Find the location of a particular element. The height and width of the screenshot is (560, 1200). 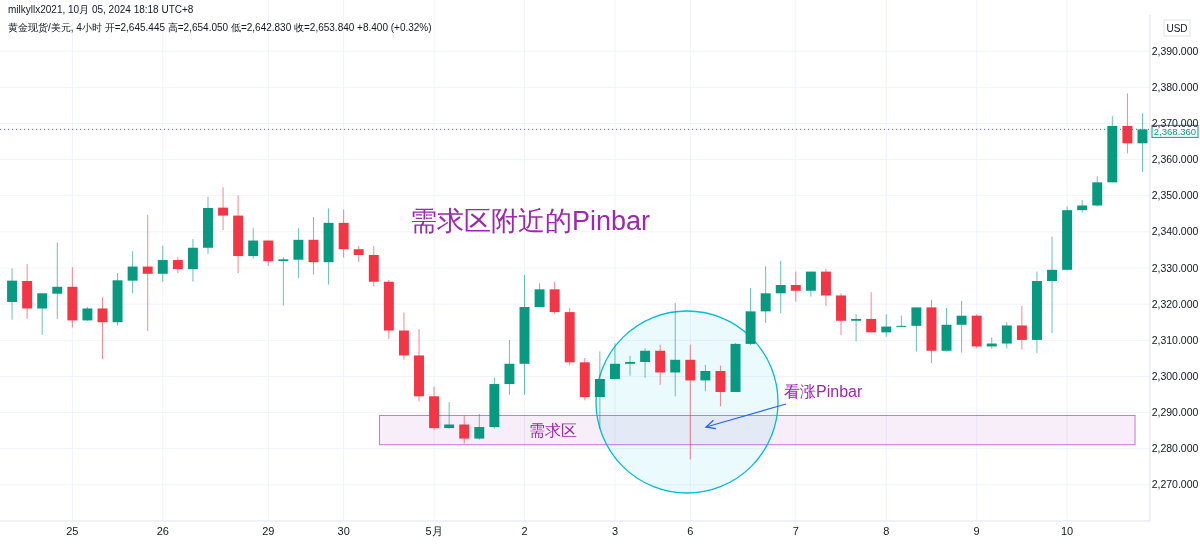

band: 需求区 is located at coordinates (757, 430).